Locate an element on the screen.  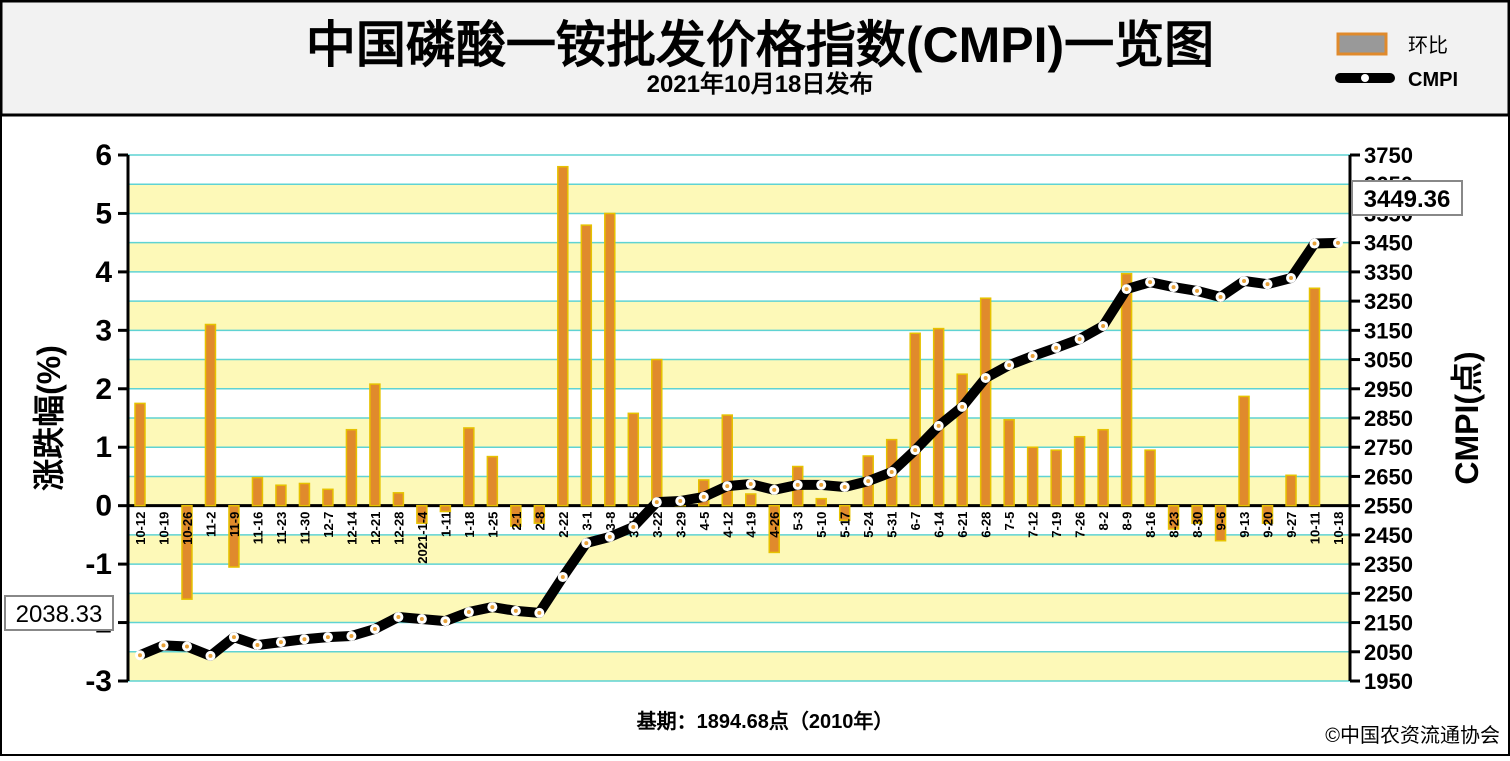
x-tick-label: 3-29 is located at coordinates (680, 525).